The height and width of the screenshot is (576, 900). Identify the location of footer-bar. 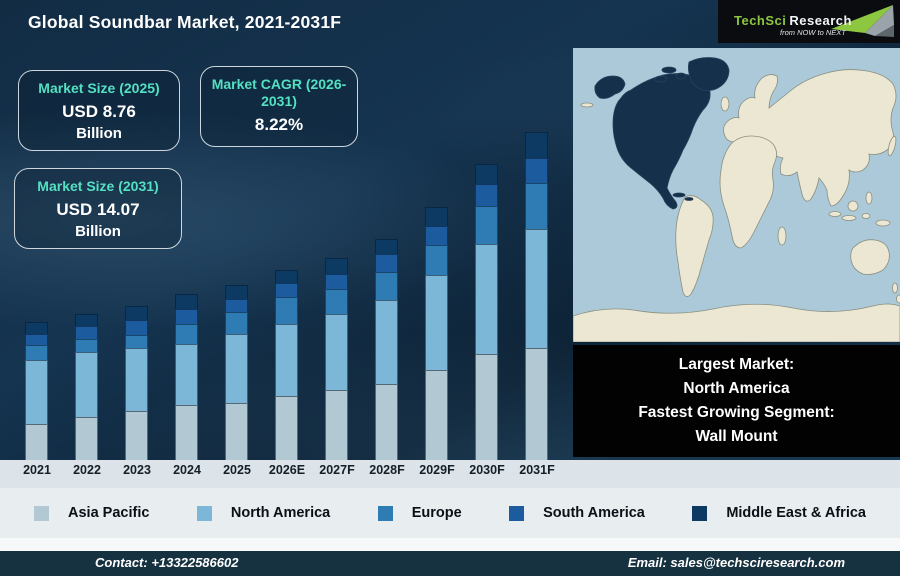
(450, 563).